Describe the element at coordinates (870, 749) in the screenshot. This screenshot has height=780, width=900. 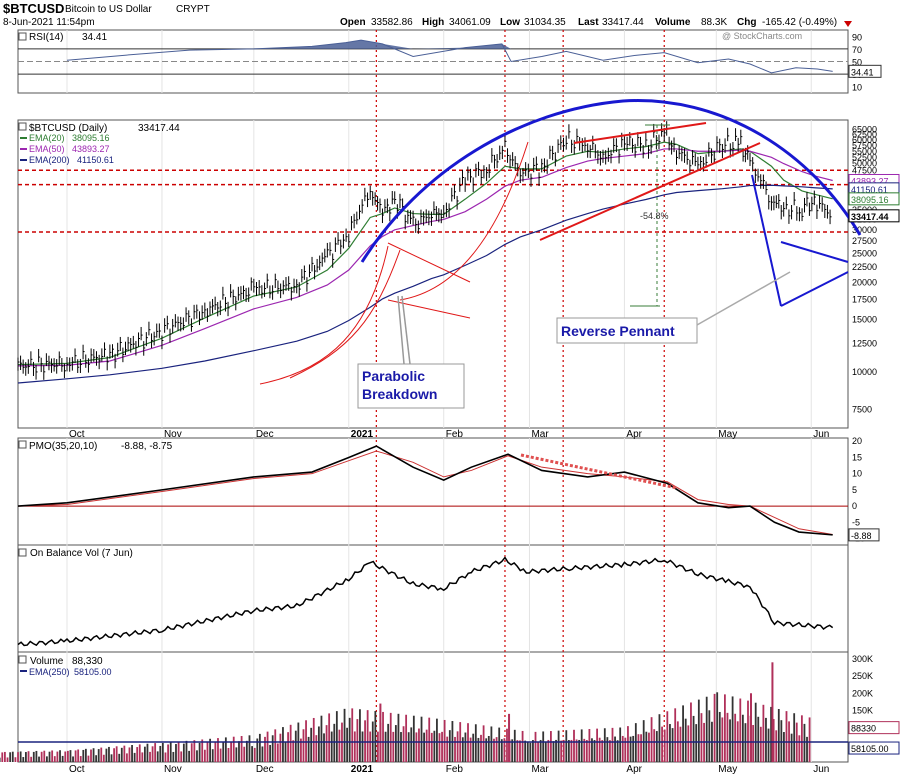
I see `volume-right-label: 58105.00` at that location.